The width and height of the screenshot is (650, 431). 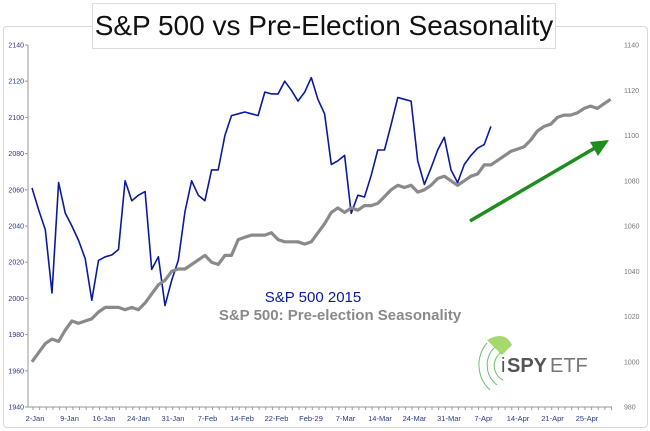 What do you see at coordinates (632, 227) in the screenshot?
I see `right-tick-label: 1060` at bounding box center [632, 227].